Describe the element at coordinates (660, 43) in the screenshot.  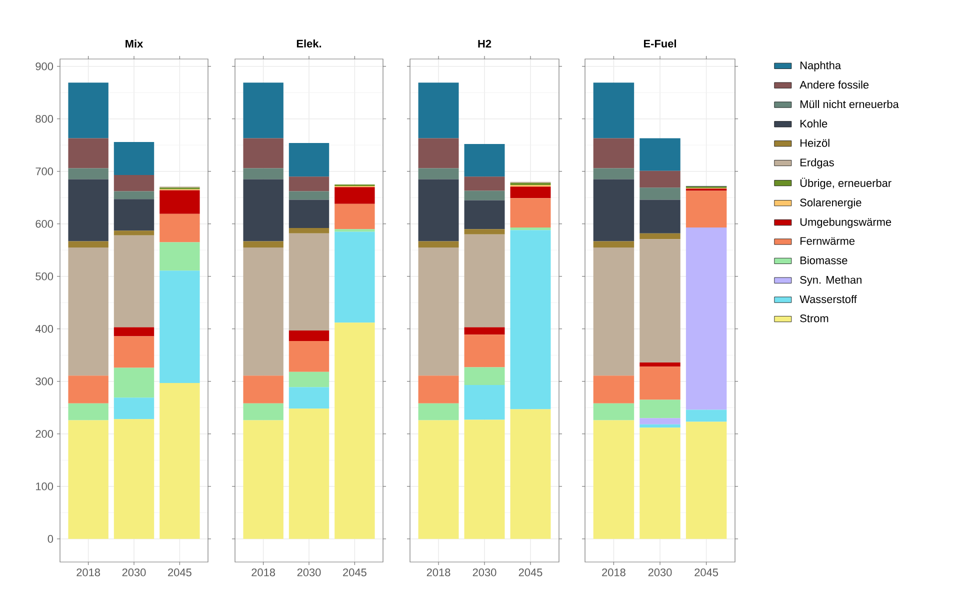
I see `chart-title: E-Fuel` at that location.